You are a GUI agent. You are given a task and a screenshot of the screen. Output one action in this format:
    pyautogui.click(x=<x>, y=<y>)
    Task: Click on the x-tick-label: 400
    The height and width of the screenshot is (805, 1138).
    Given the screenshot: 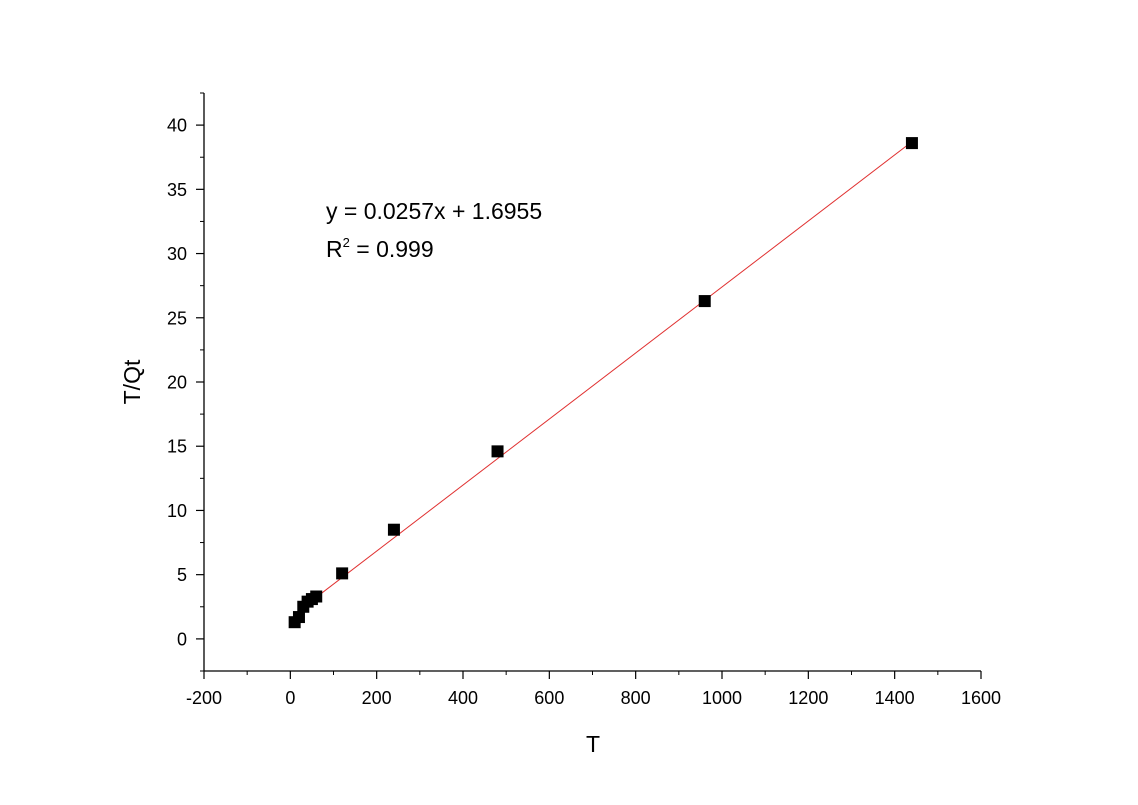 What is the action you would take?
    pyautogui.click(x=463, y=698)
    